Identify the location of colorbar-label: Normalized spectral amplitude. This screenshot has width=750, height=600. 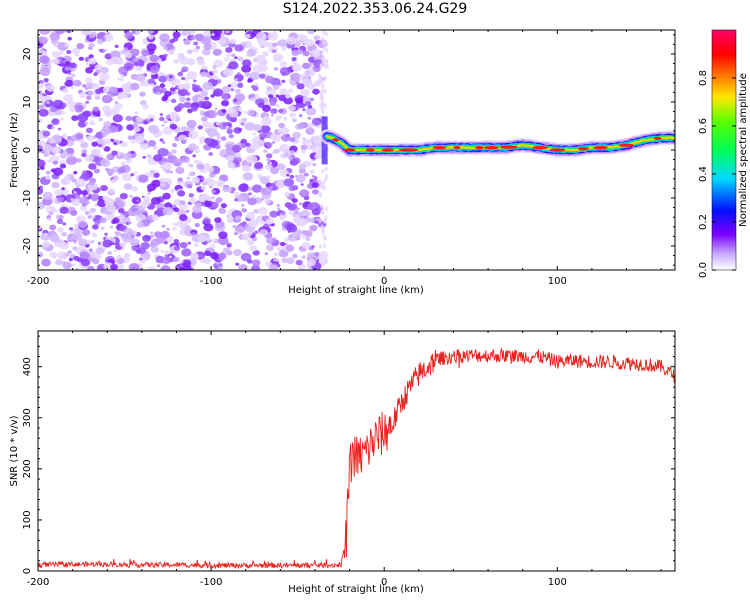
(743, 150).